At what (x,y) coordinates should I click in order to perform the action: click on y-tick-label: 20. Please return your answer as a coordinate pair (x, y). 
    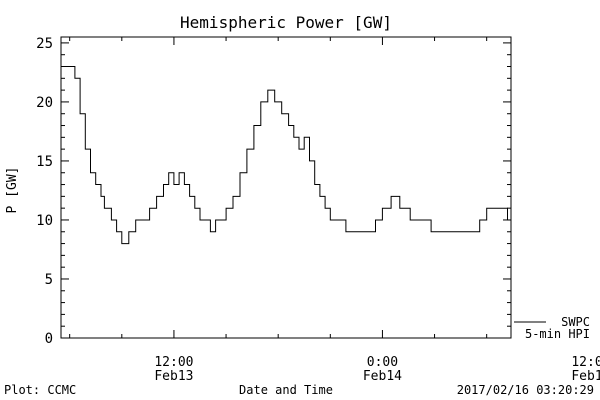
    Looking at the image, I should click on (44, 103).